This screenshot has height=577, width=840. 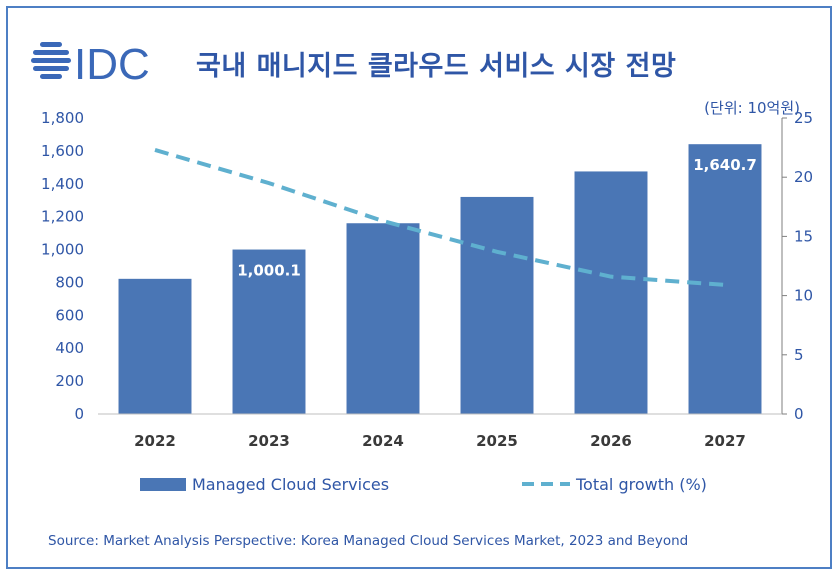 I want to click on y-right-tick-label: 5, so click(x=799, y=355).